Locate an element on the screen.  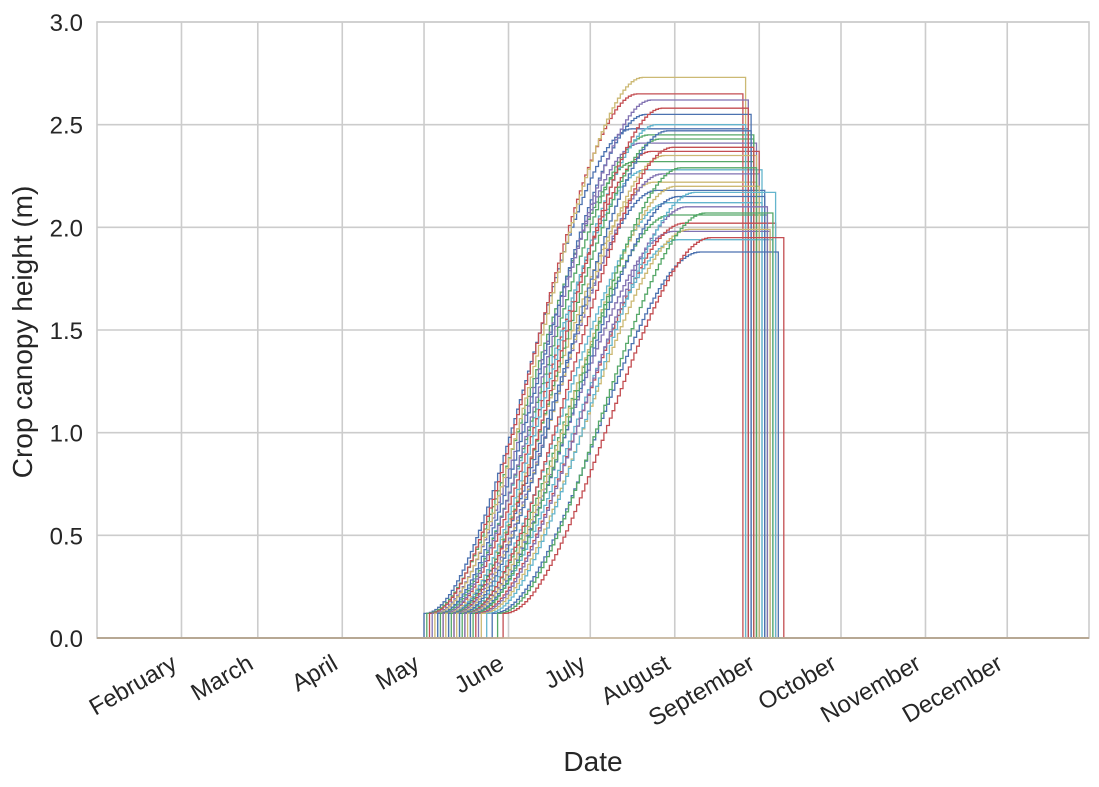
x-tick-label: March is located at coordinates (222, 678).